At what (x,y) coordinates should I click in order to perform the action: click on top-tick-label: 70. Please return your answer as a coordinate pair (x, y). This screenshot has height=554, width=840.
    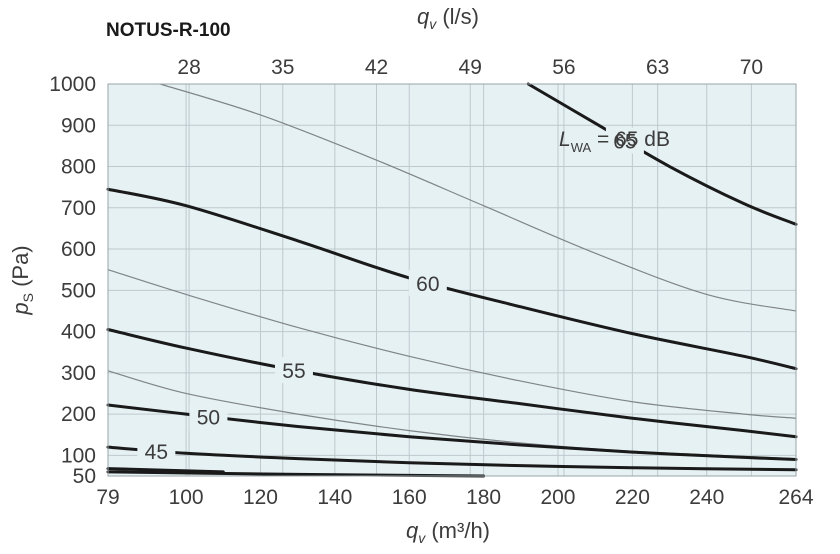
    Looking at the image, I should click on (751, 67).